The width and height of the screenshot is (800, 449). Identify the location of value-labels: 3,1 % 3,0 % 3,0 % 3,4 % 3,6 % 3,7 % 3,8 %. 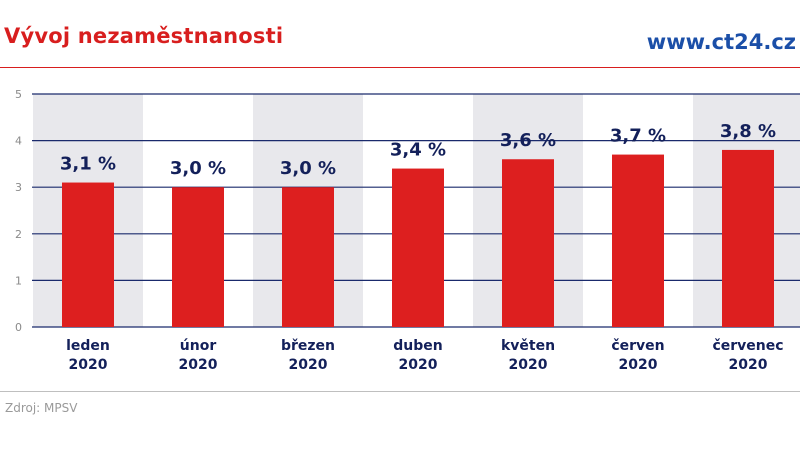
(418, 150).